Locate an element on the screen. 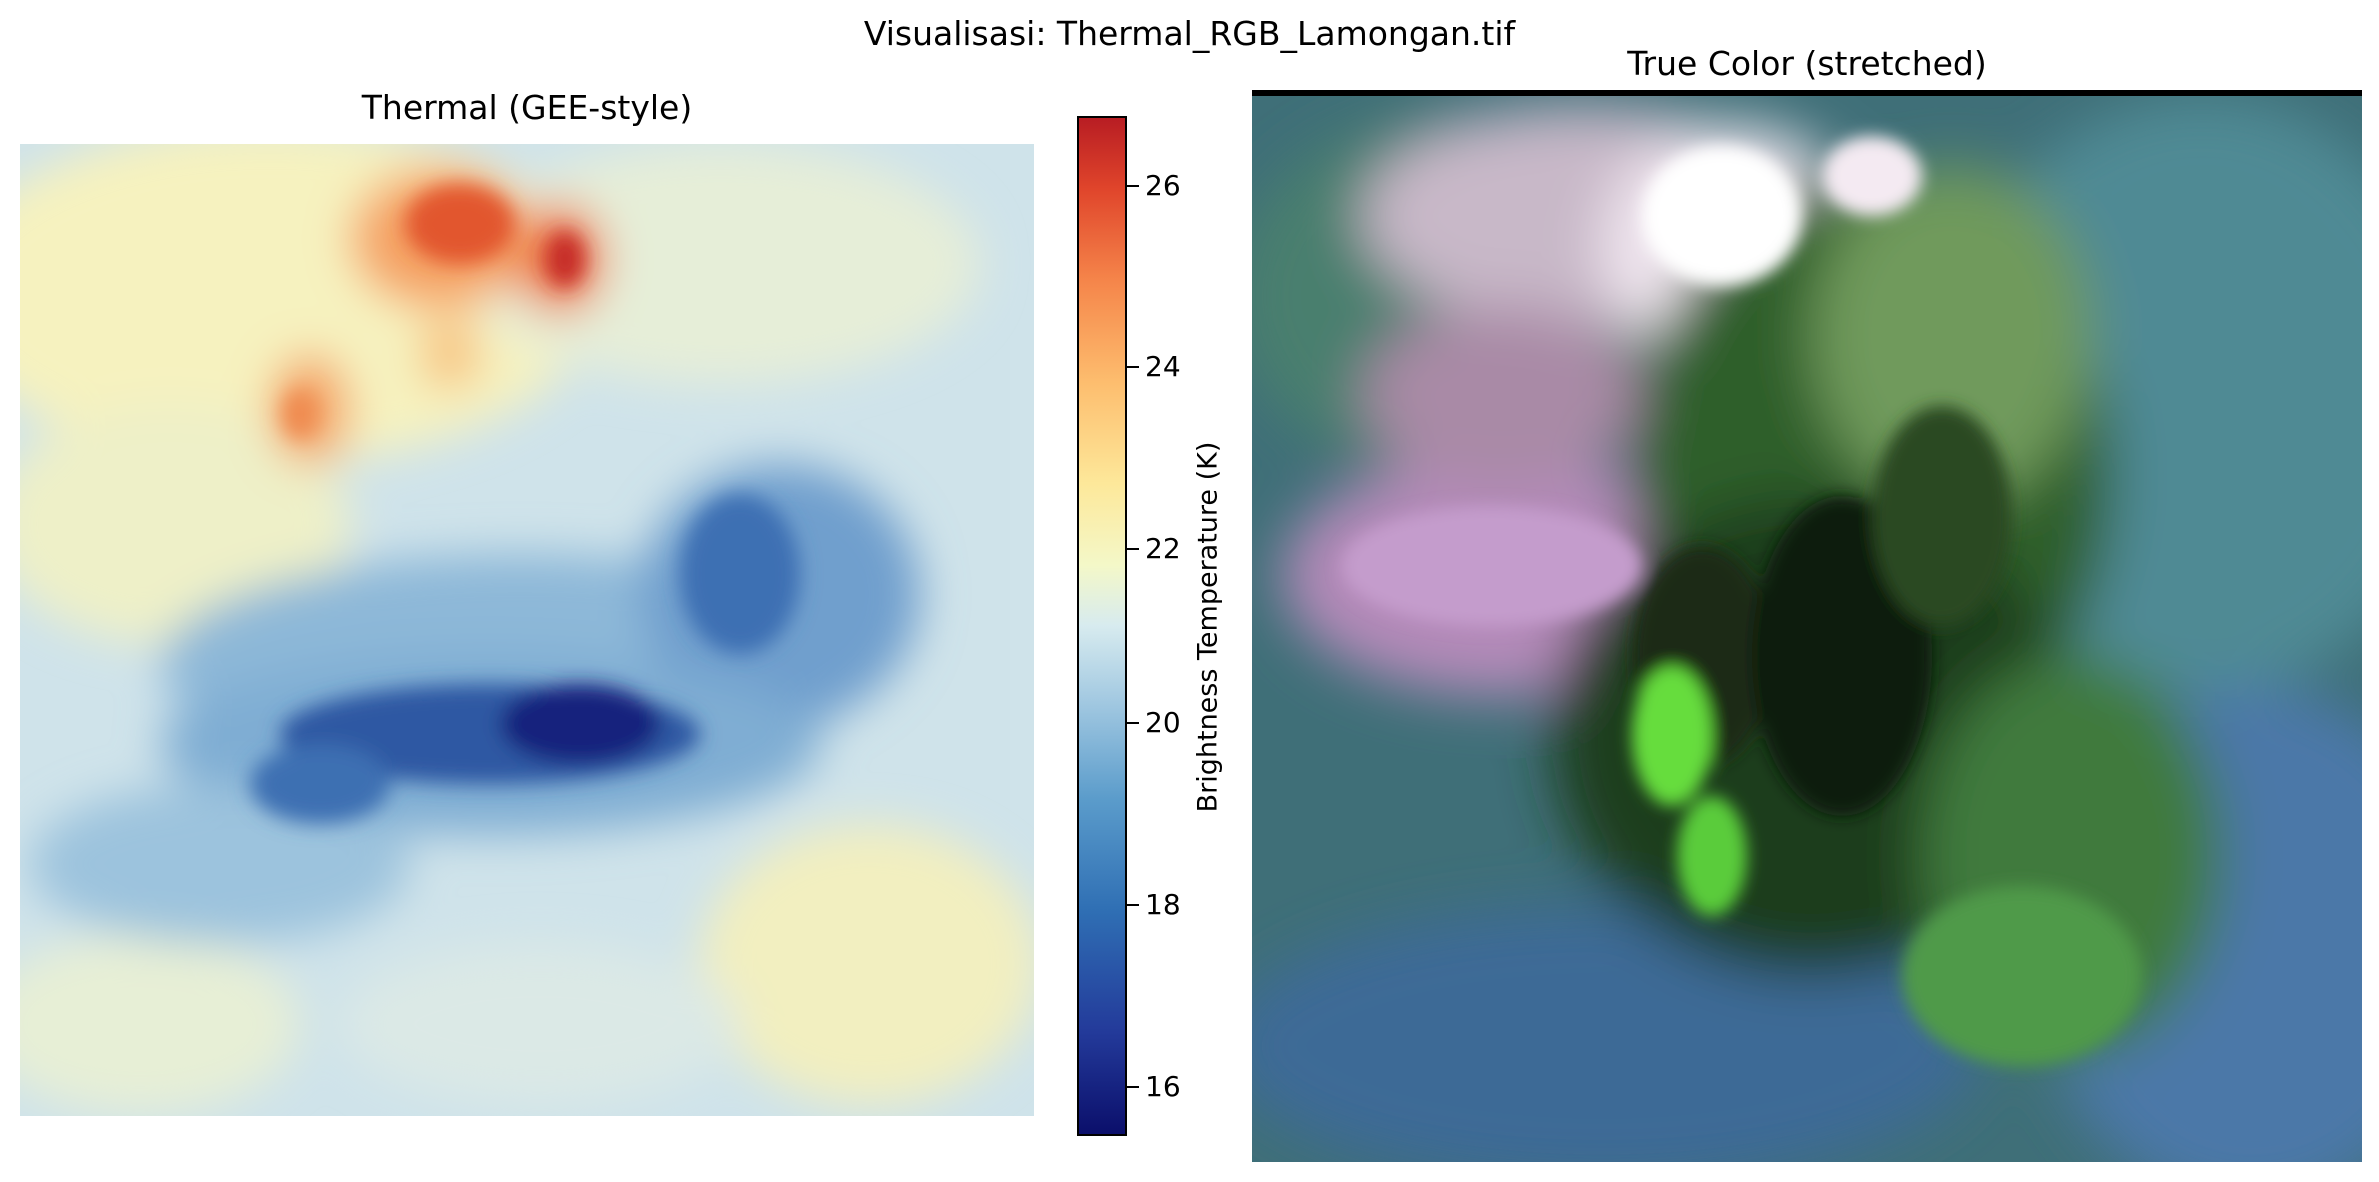 This screenshot has width=2379, height=1182. colorbar is located at coordinates (1102, 626).